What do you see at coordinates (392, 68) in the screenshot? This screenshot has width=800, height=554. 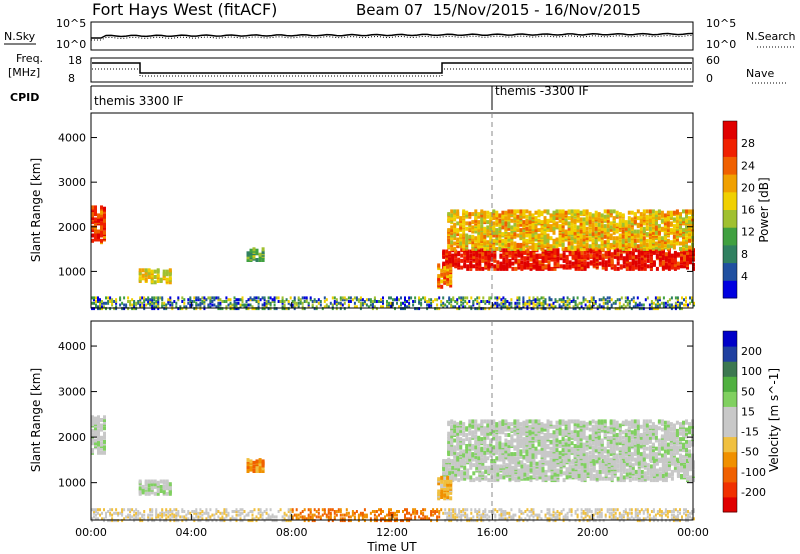 I see `freq-line` at bounding box center [392, 68].